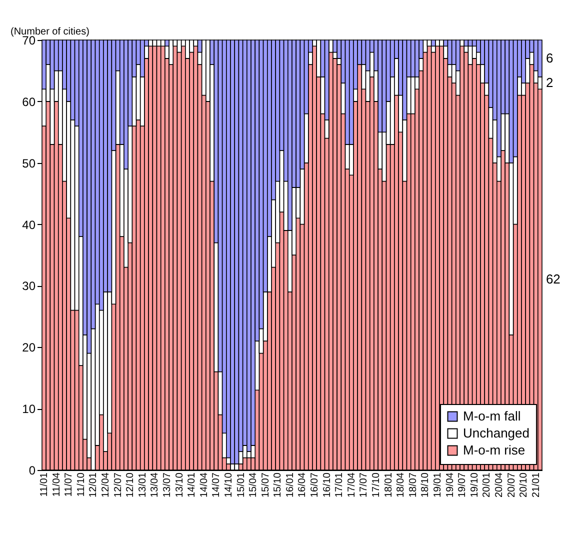  I want to click on x-tick-label: 19/04, so click(450, 485).